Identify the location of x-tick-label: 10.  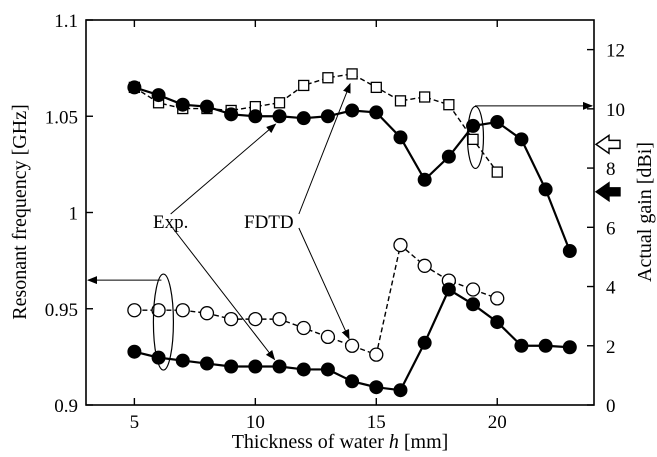
(255, 422).